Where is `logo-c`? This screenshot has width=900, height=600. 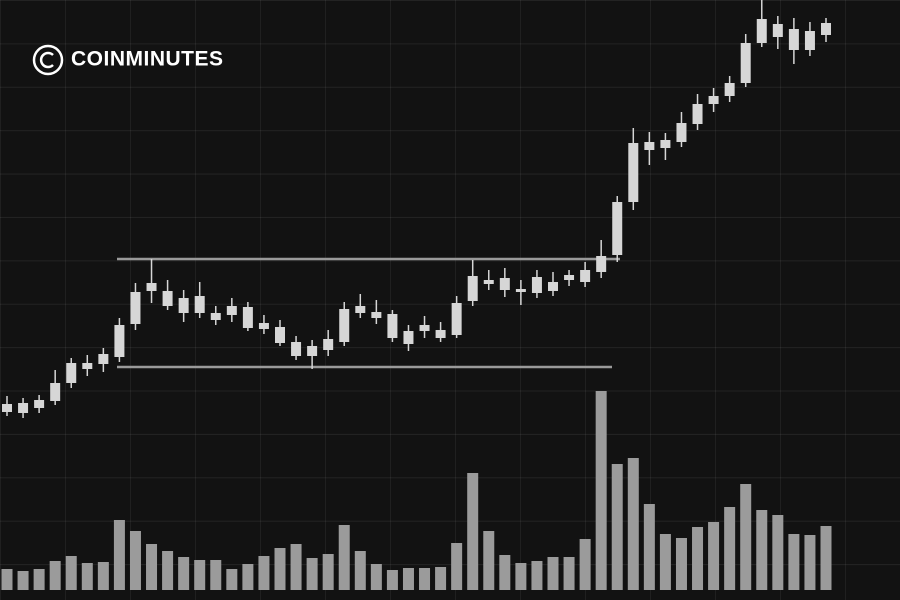
logo-c is located at coordinates (46, 60).